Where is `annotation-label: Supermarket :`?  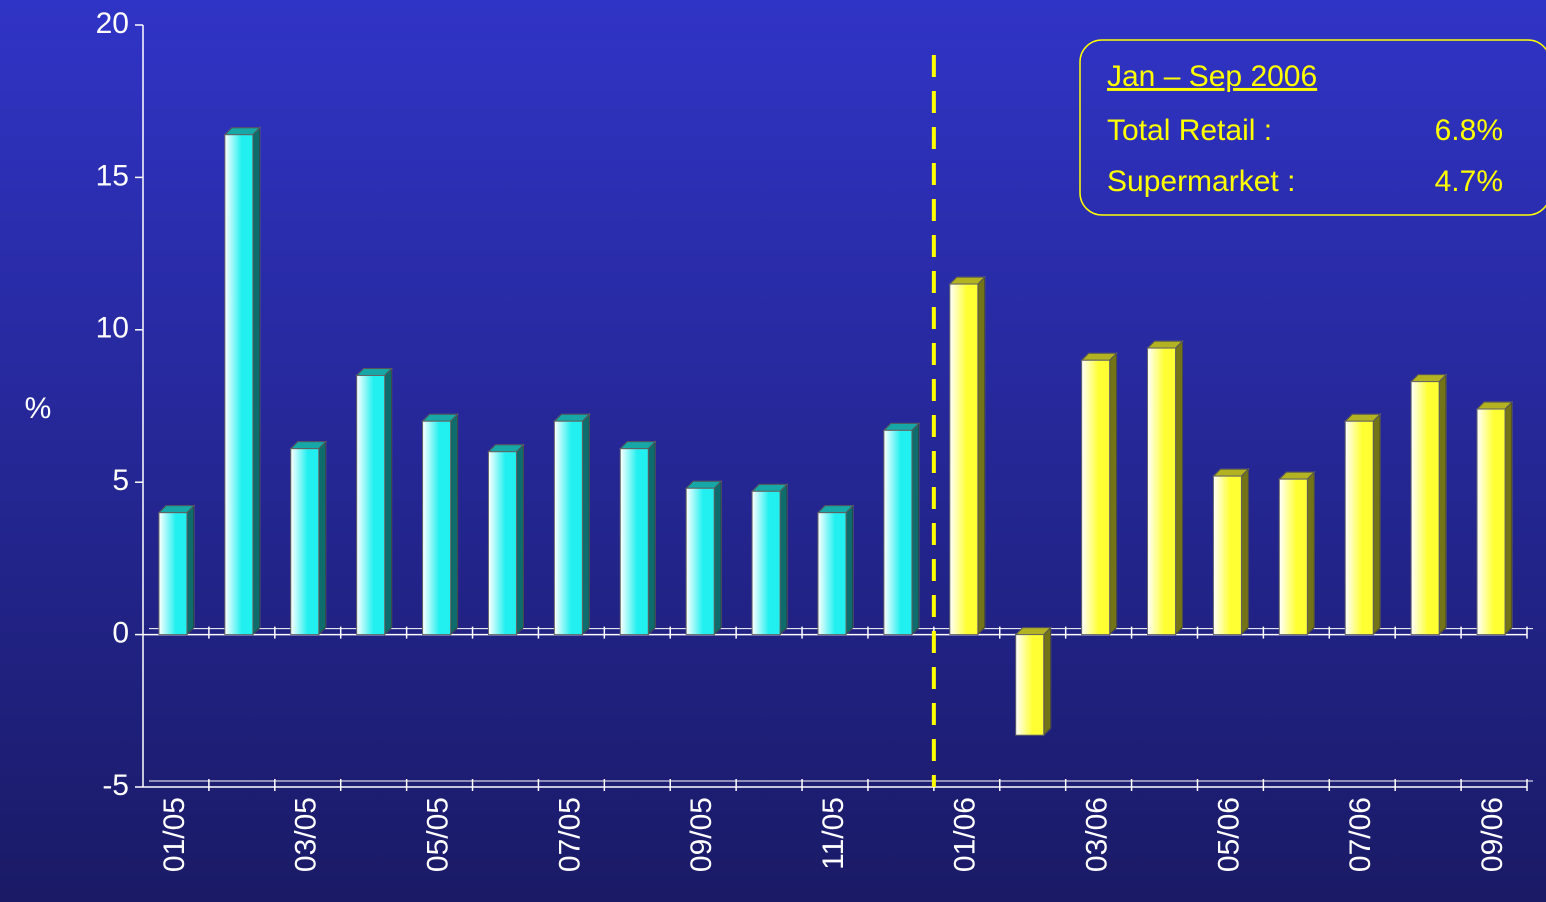 annotation-label: Supermarket : is located at coordinates (1201, 181).